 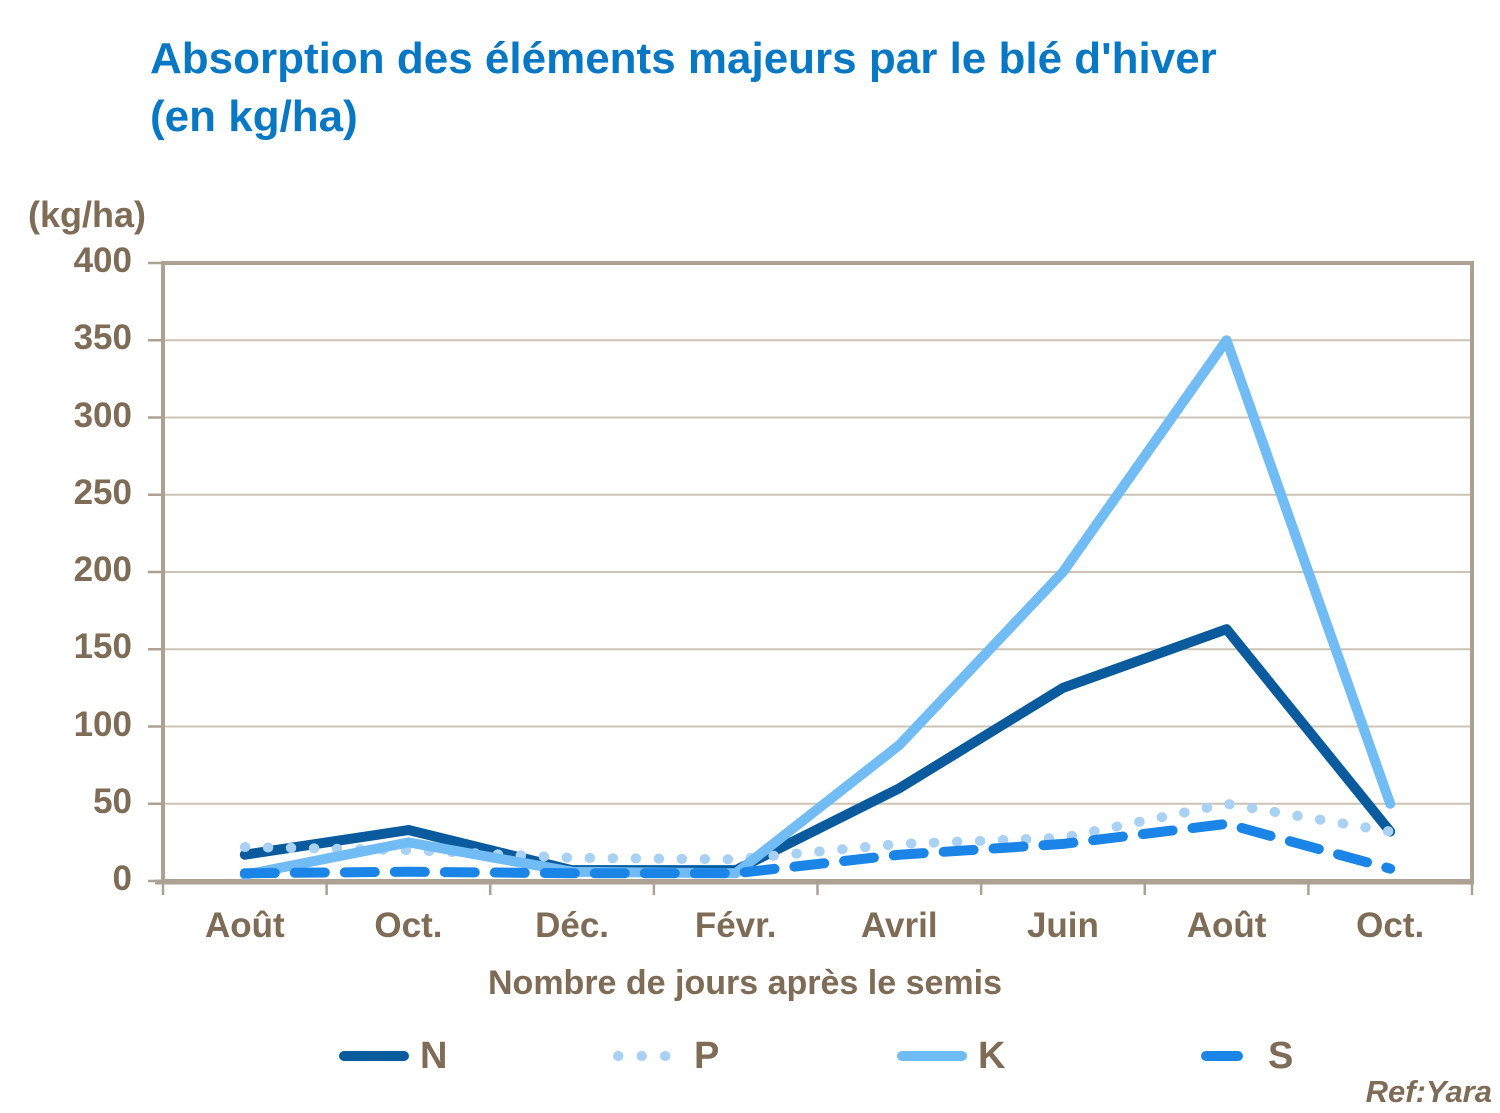 What do you see at coordinates (102, 260) in the screenshot?
I see `y-axis-tick-label: 400` at bounding box center [102, 260].